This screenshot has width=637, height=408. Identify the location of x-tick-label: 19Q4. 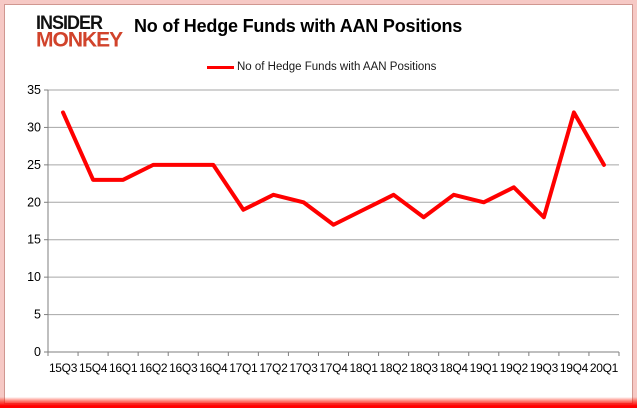
(574, 368).